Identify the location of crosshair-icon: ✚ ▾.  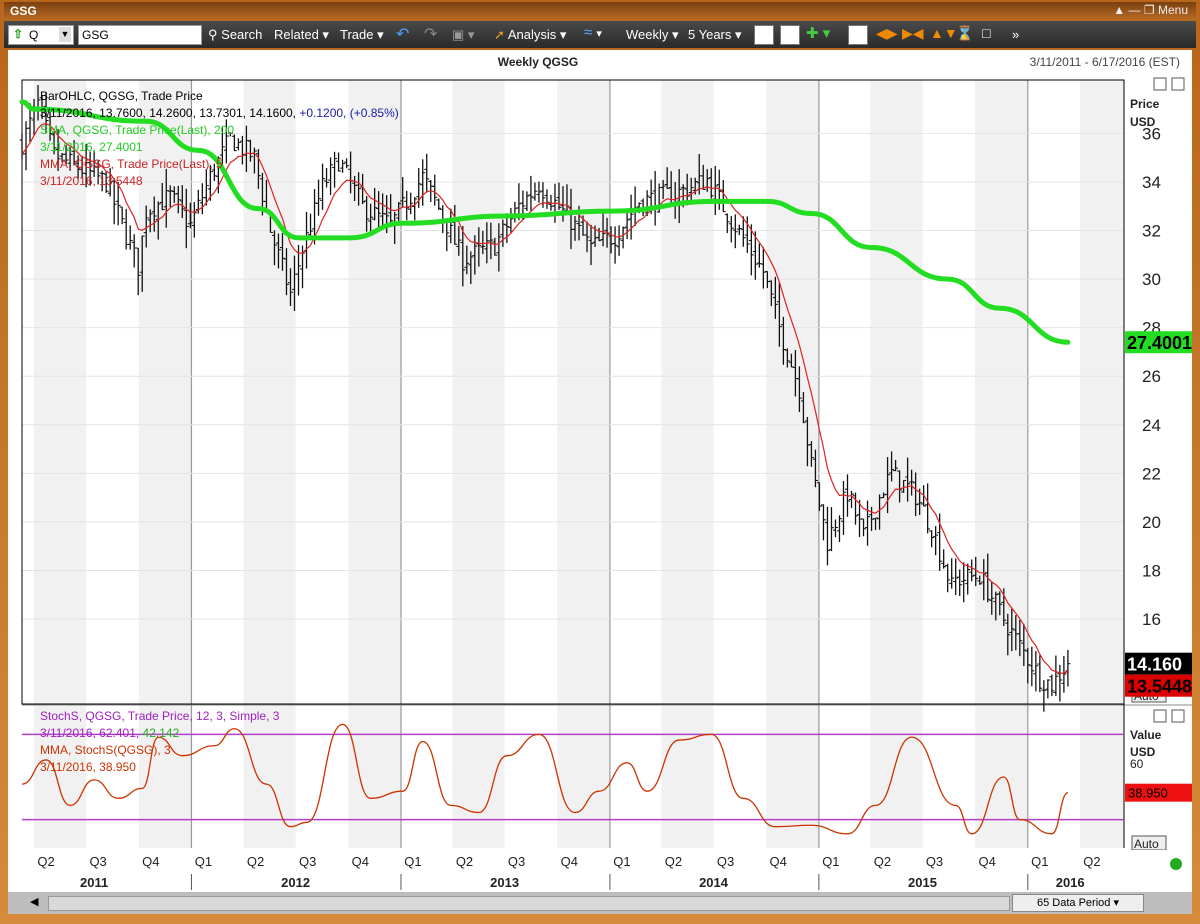
(818, 33).